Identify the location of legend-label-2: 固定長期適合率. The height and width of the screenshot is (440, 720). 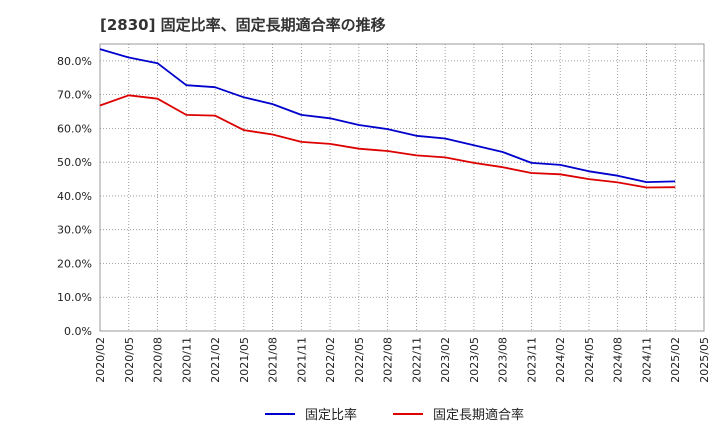
(478, 415).